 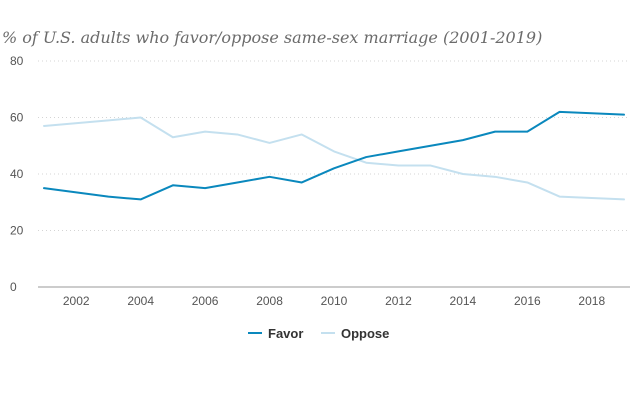 I want to click on x-tick-label: 2010, so click(x=334, y=301).